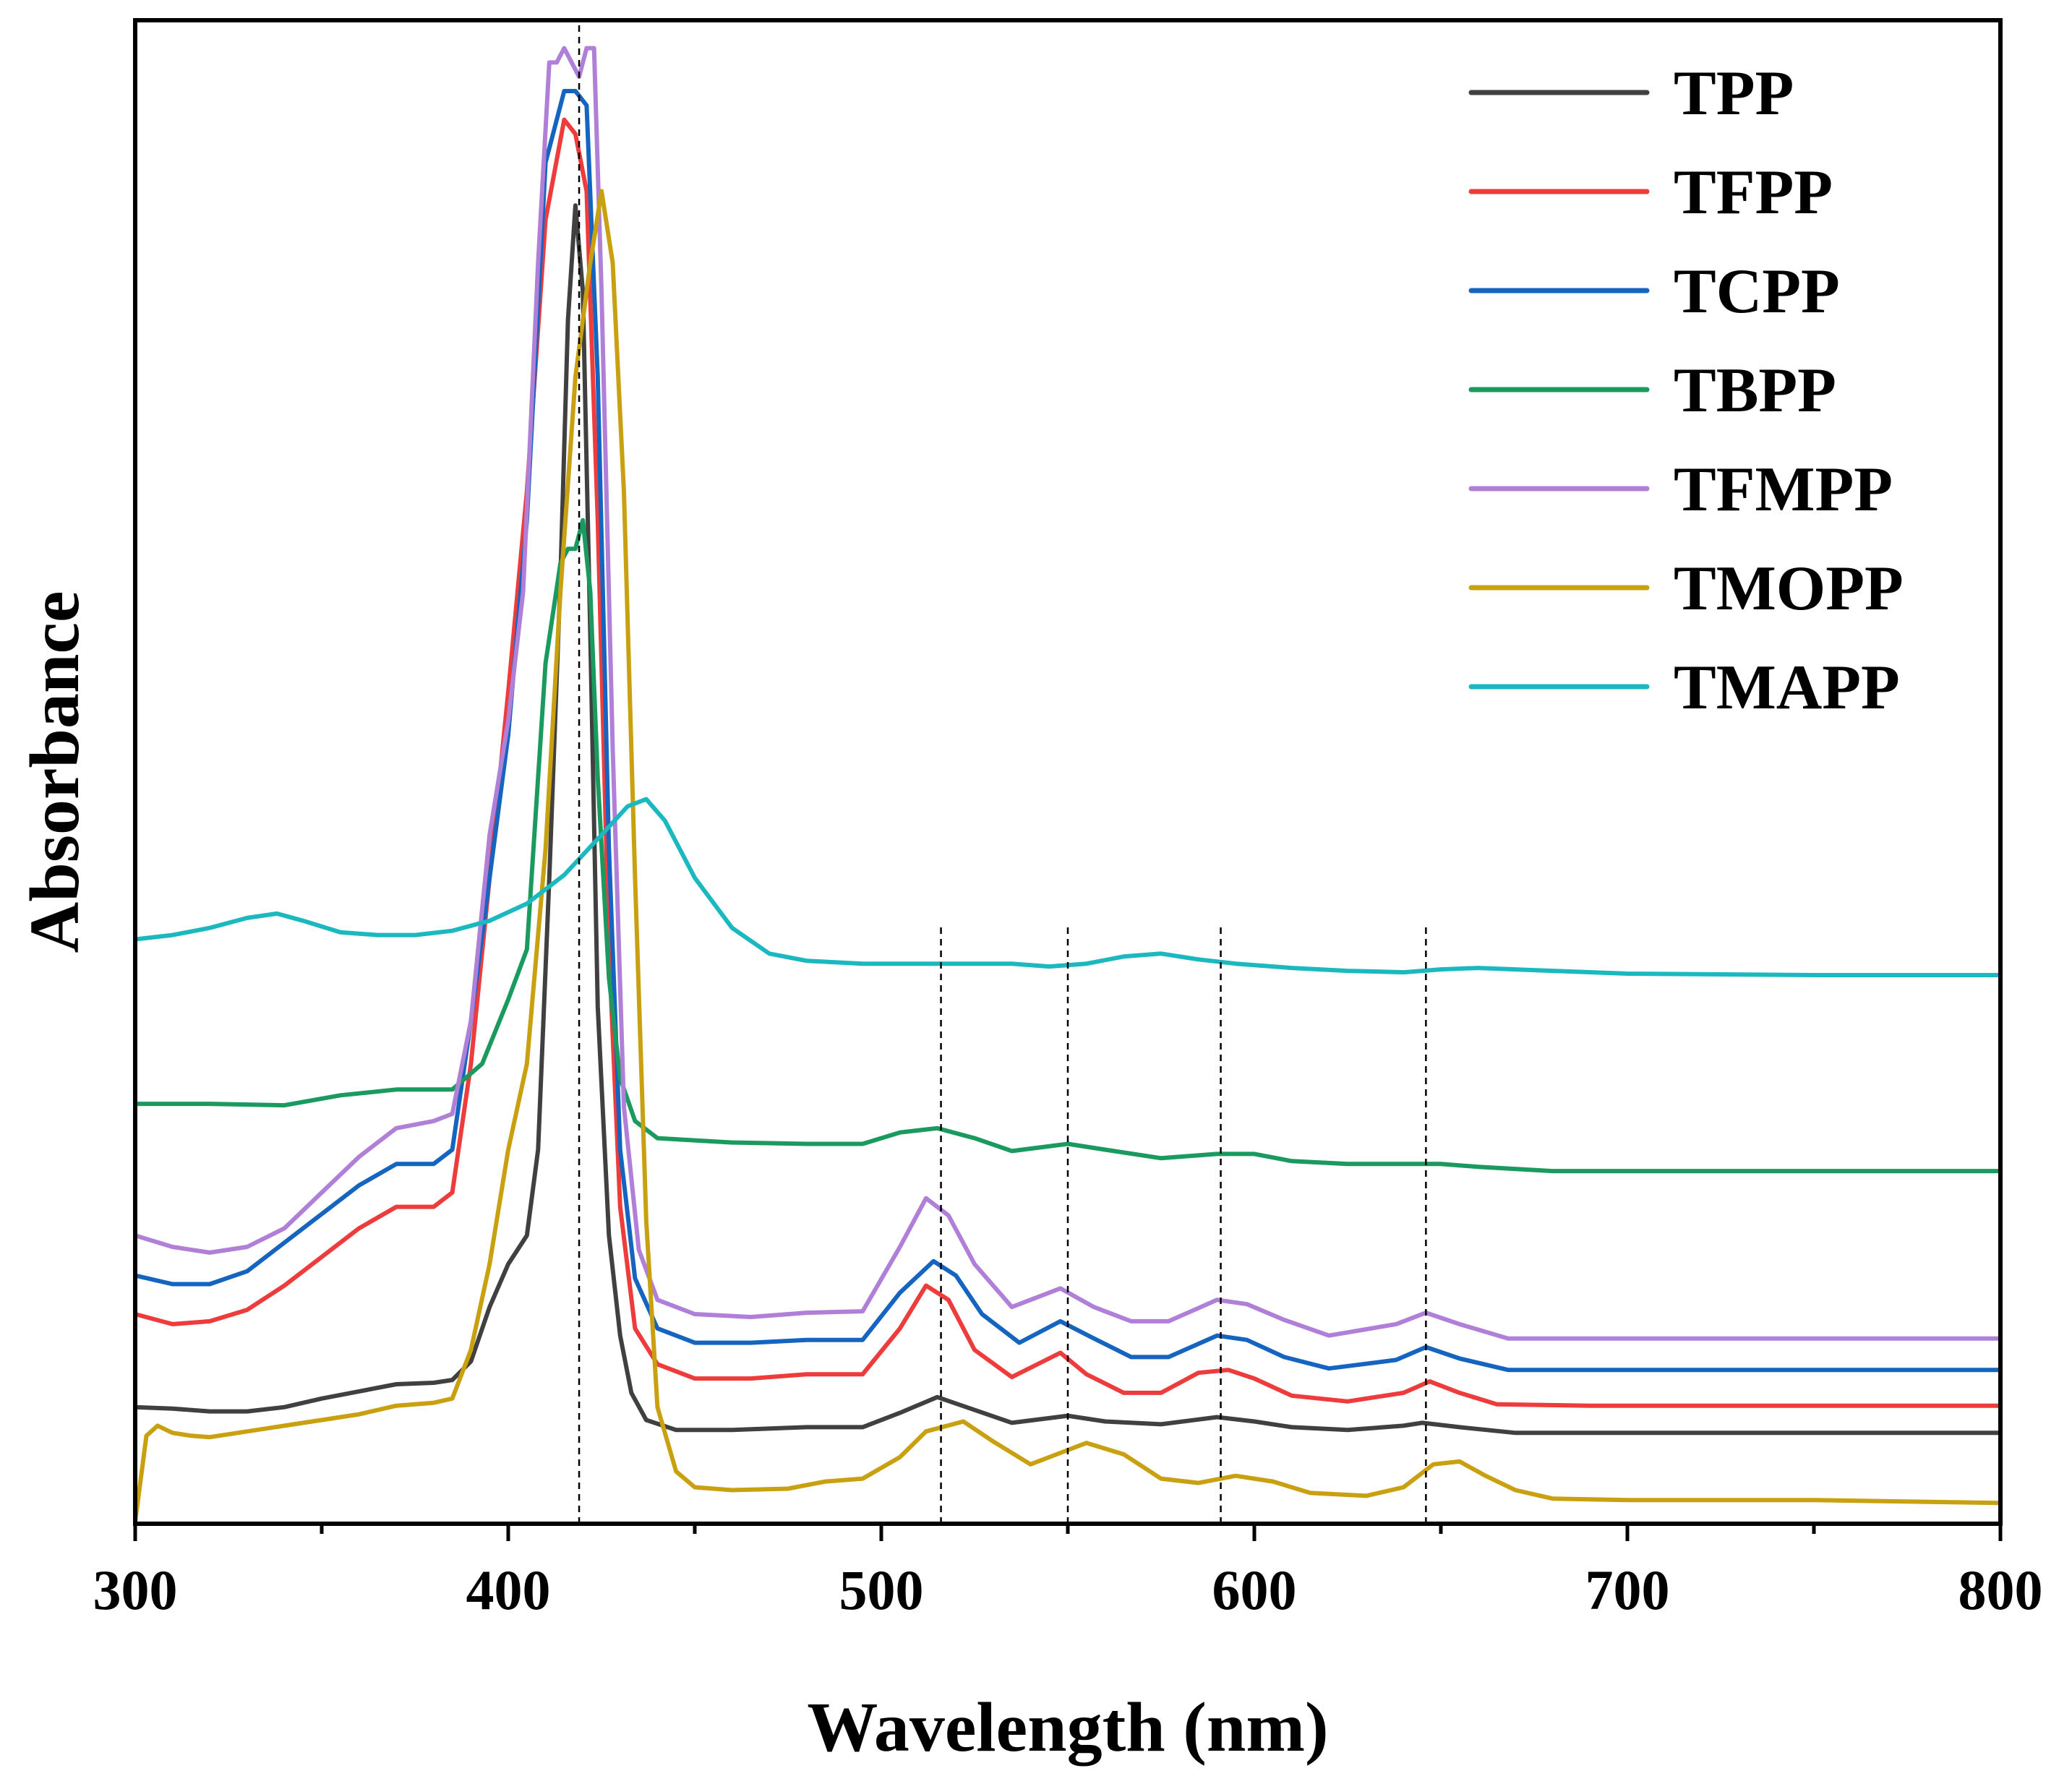 This screenshot has height=1776, width=2072. What do you see at coordinates (1789, 589) in the screenshot?
I see `legend-label-tmopp: TMOPP` at bounding box center [1789, 589].